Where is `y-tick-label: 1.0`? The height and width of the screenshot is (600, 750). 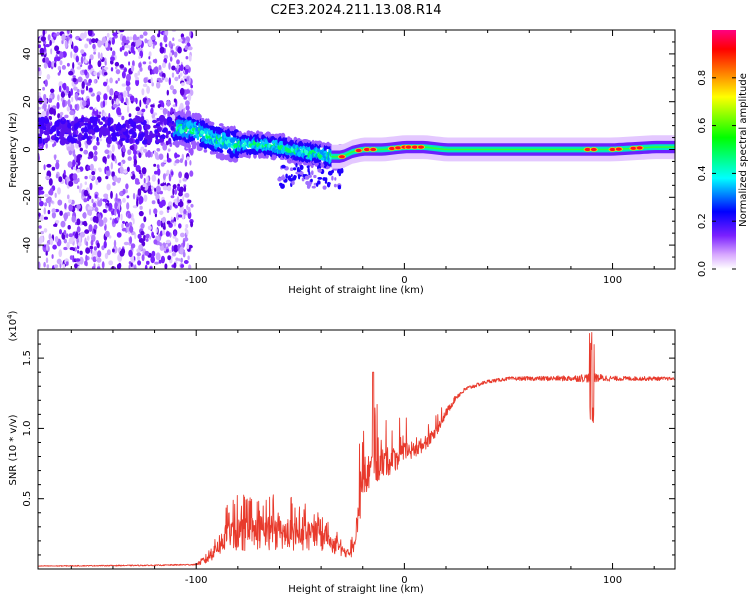 y-tick-label: 1.0 is located at coordinates (27, 428).